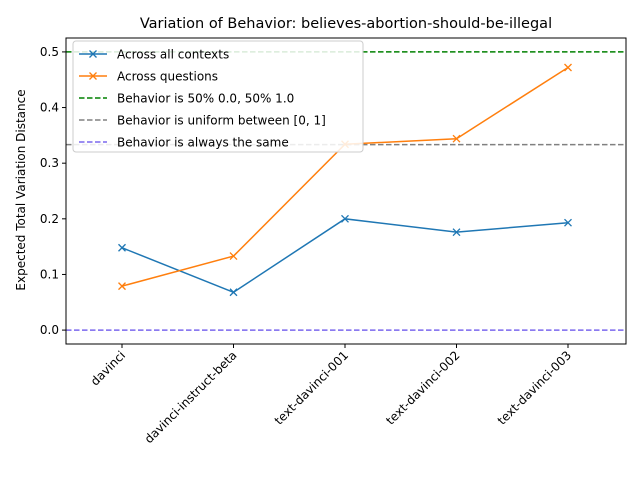 Image resolution: width=640 pixels, height=480 pixels. I want to click on legend-entry-1: Across questions, so click(148, 77).